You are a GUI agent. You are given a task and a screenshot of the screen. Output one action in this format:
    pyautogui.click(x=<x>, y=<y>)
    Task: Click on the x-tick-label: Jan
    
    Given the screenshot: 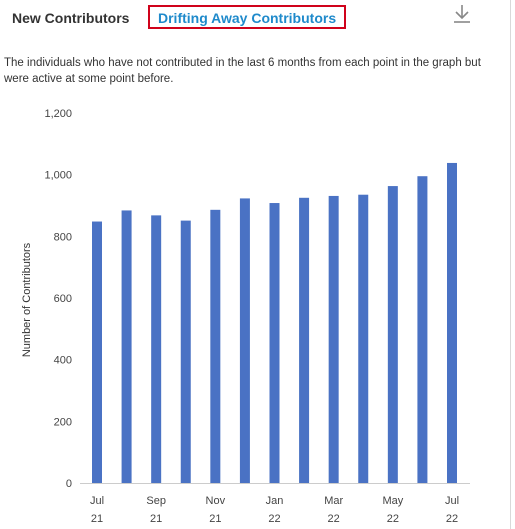 What is the action you would take?
    pyautogui.click(x=275, y=501)
    